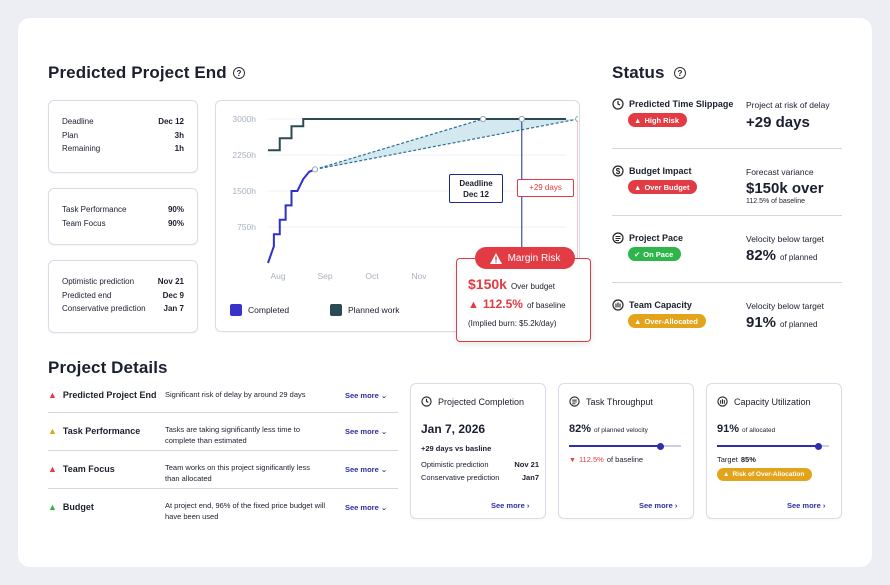 This screenshot has width=890, height=585. I want to click on kv-key: Optimistic prediction, so click(98, 281).